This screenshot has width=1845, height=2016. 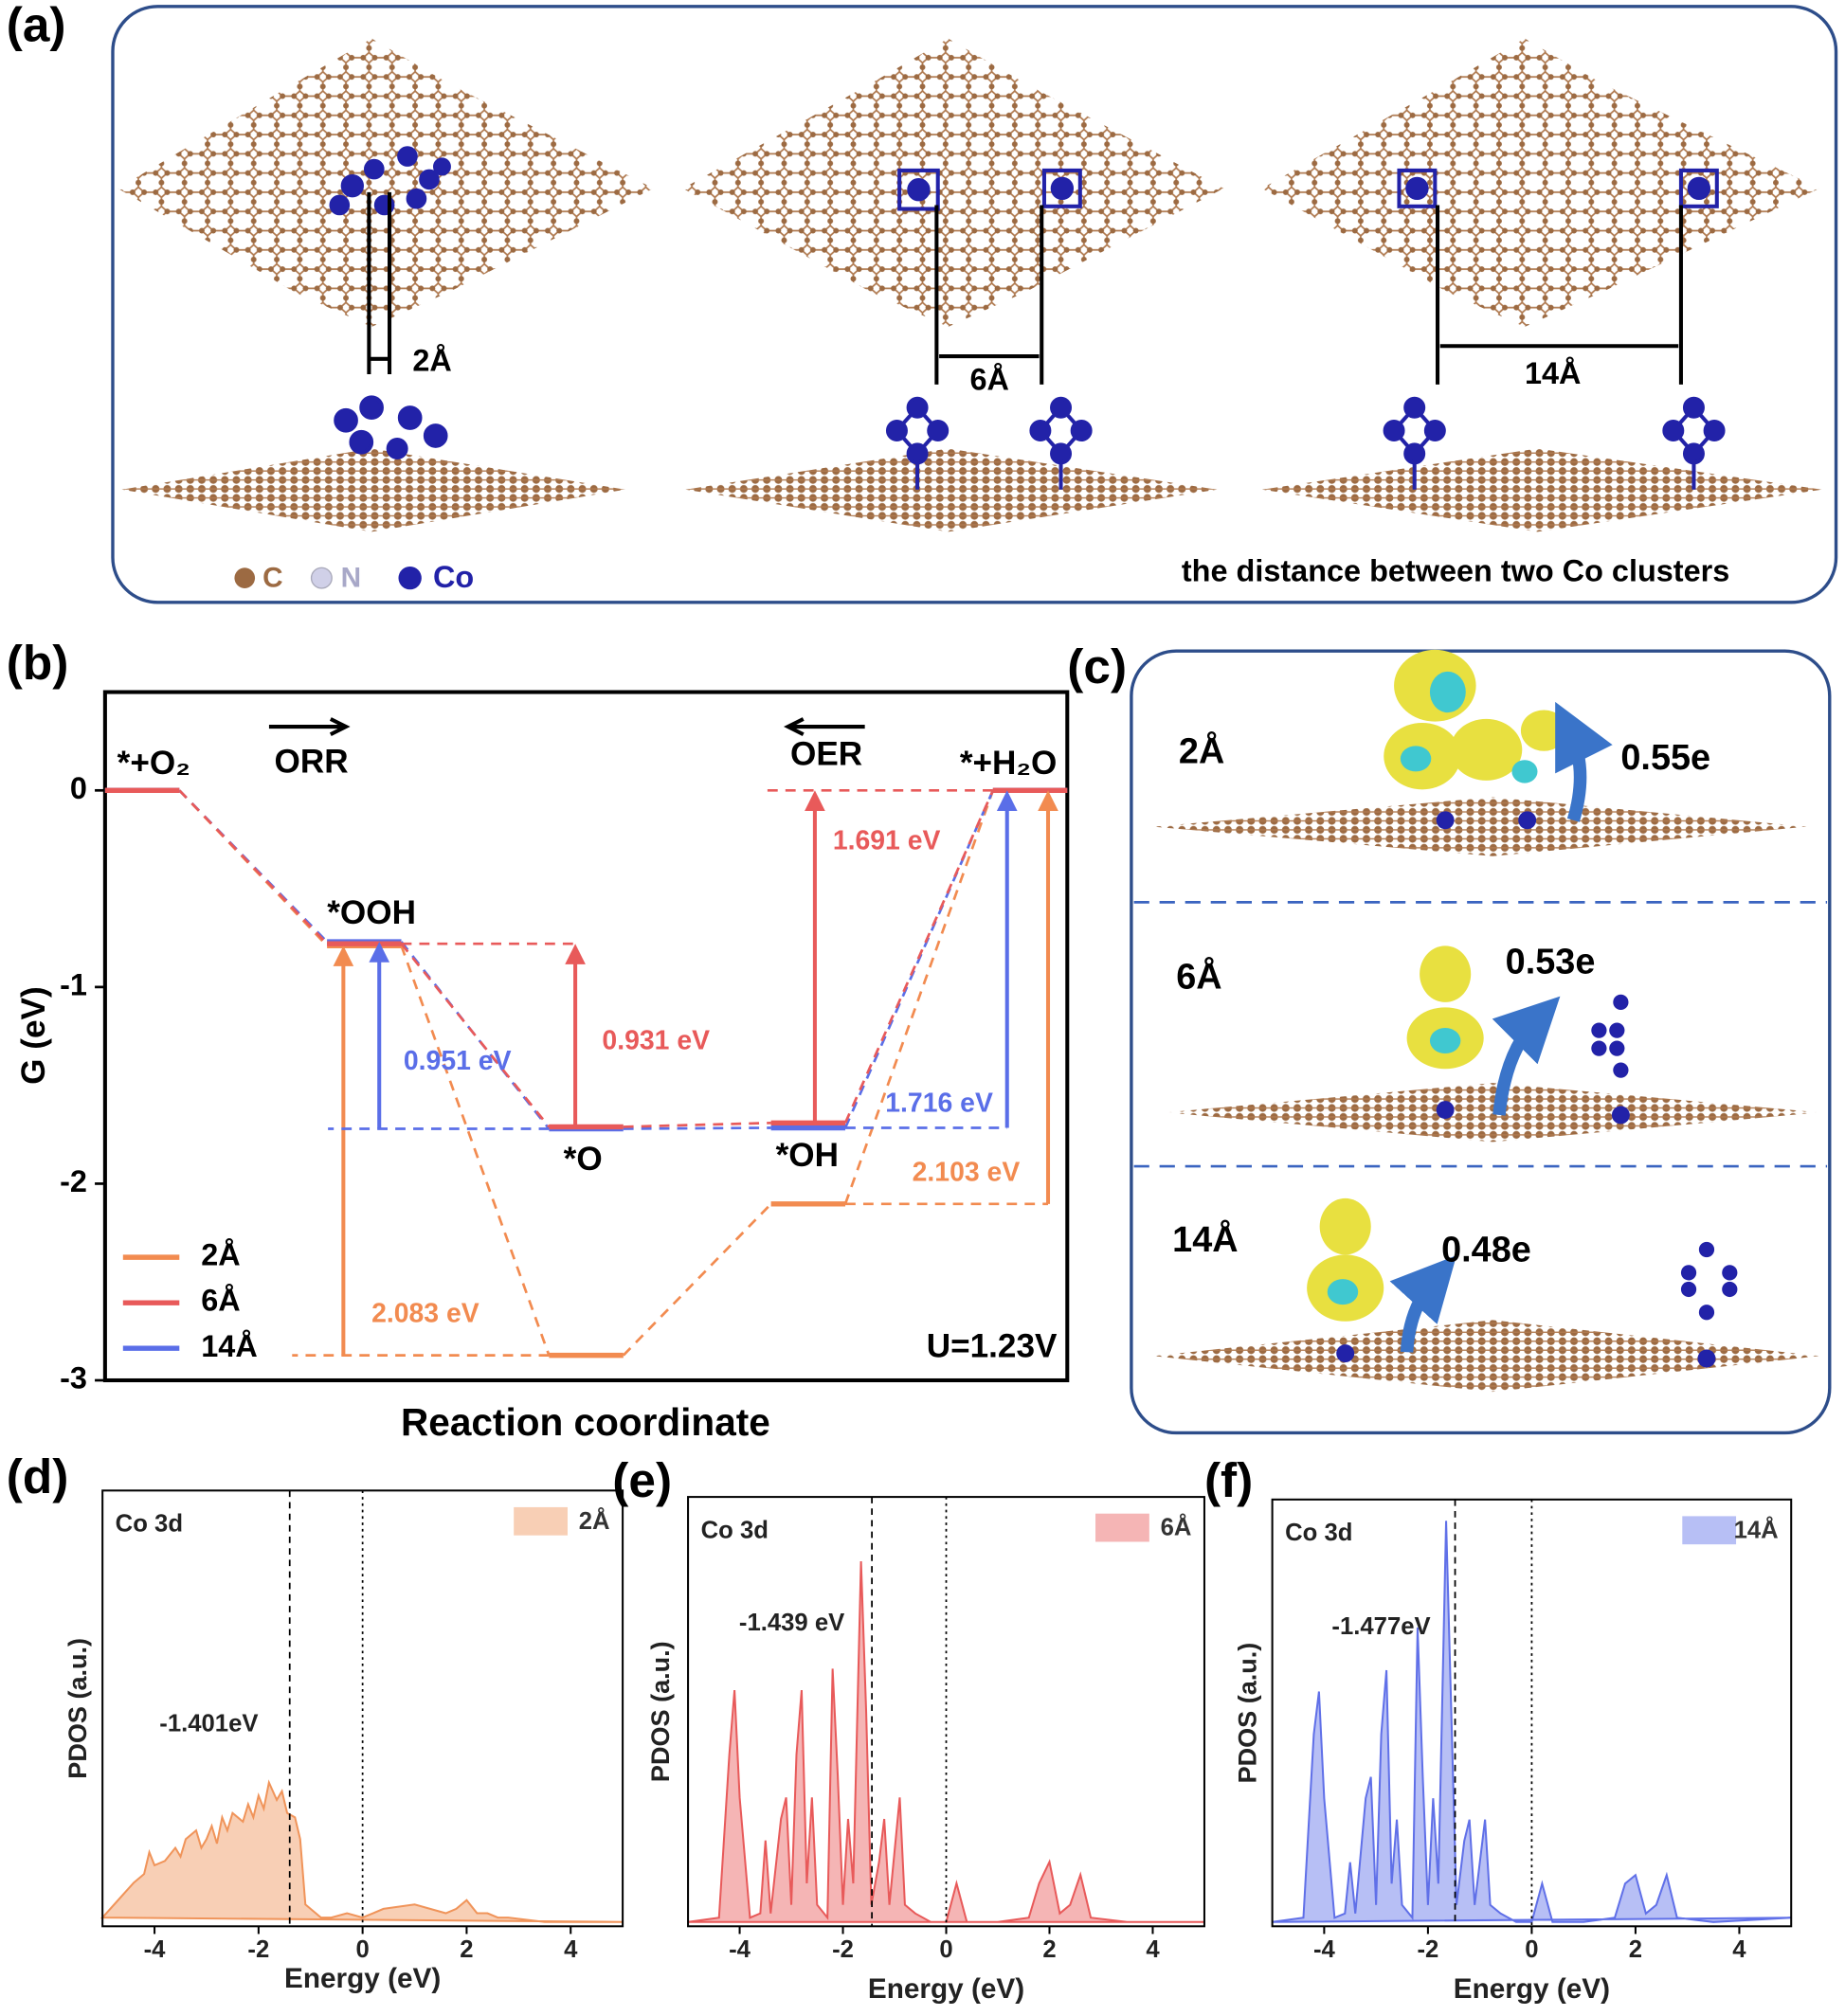 I want to click on d-band-label: -1.477eV, so click(x=1380, y=1626).